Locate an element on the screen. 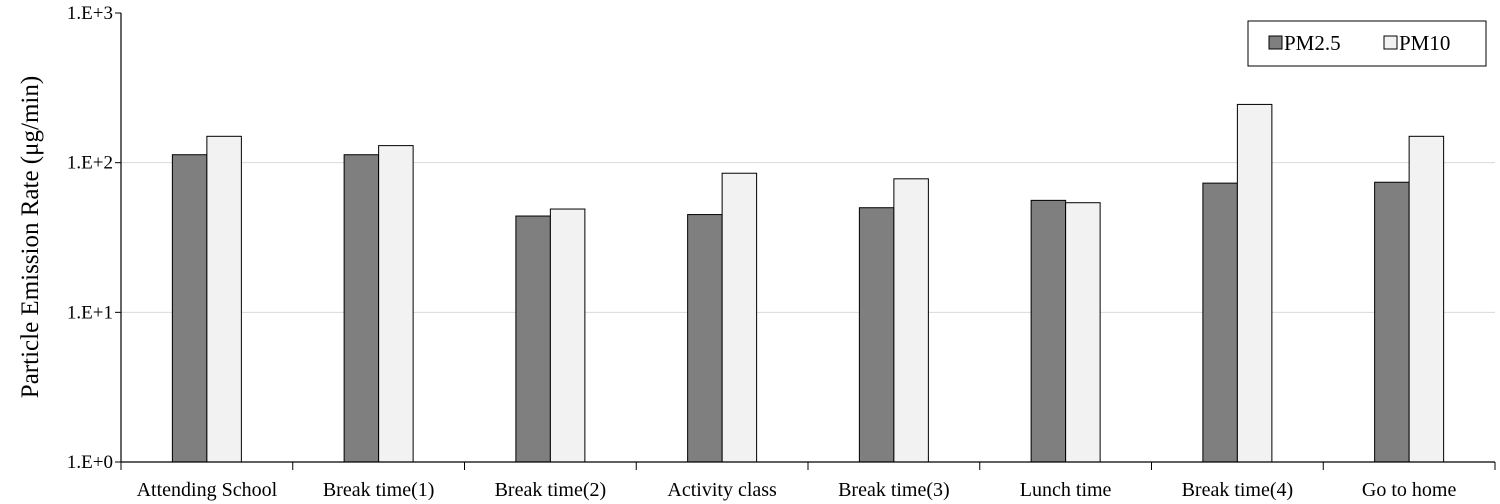 Image resolution: width=1500 pixels, height=504 pixels. y-tick-label: 1.E+3 is located at coordinates (90, 13).